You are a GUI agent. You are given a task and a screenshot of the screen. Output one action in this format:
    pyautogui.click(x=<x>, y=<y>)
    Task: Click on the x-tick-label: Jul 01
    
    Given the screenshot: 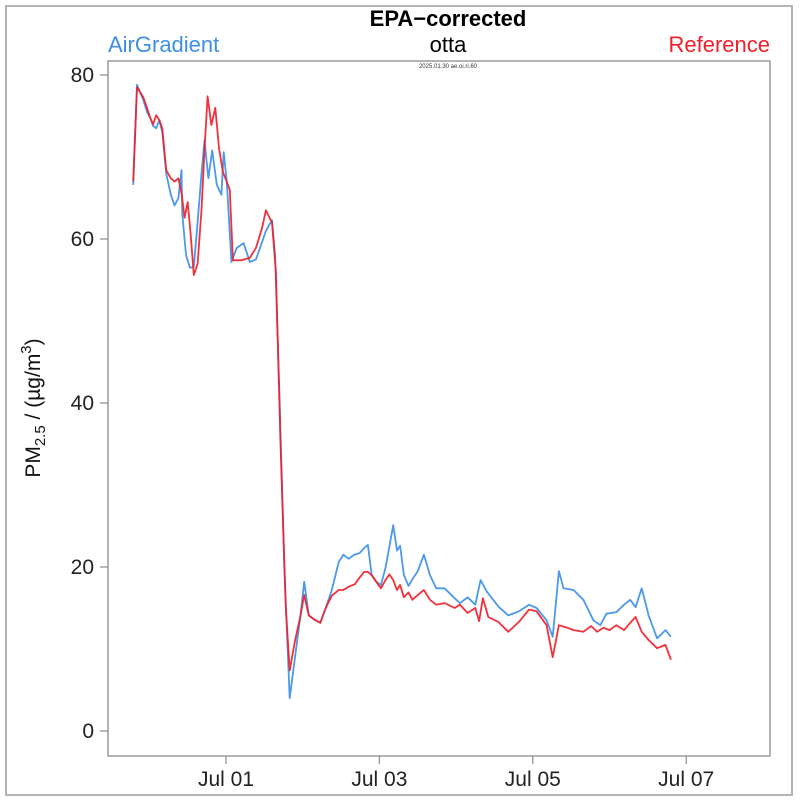 What is the action you would take?
    pyautogui.click(x=226, y=779)
    